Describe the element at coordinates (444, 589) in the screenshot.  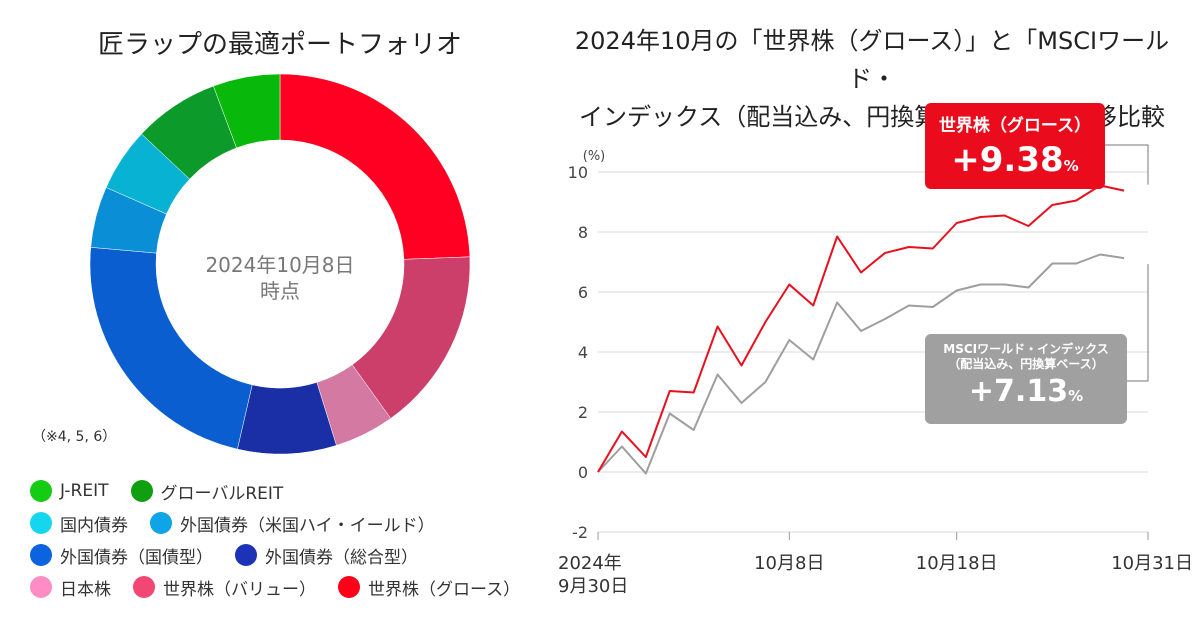
I see `legend-label: 世界株（グロース）` at that location.